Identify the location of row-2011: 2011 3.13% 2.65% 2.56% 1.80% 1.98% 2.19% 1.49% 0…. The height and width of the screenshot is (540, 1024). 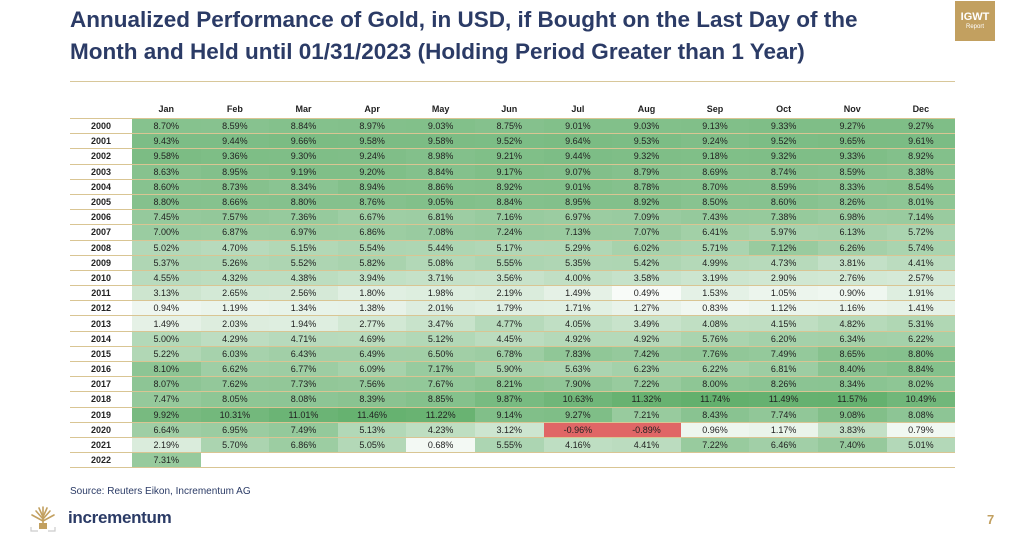
(513, 293).